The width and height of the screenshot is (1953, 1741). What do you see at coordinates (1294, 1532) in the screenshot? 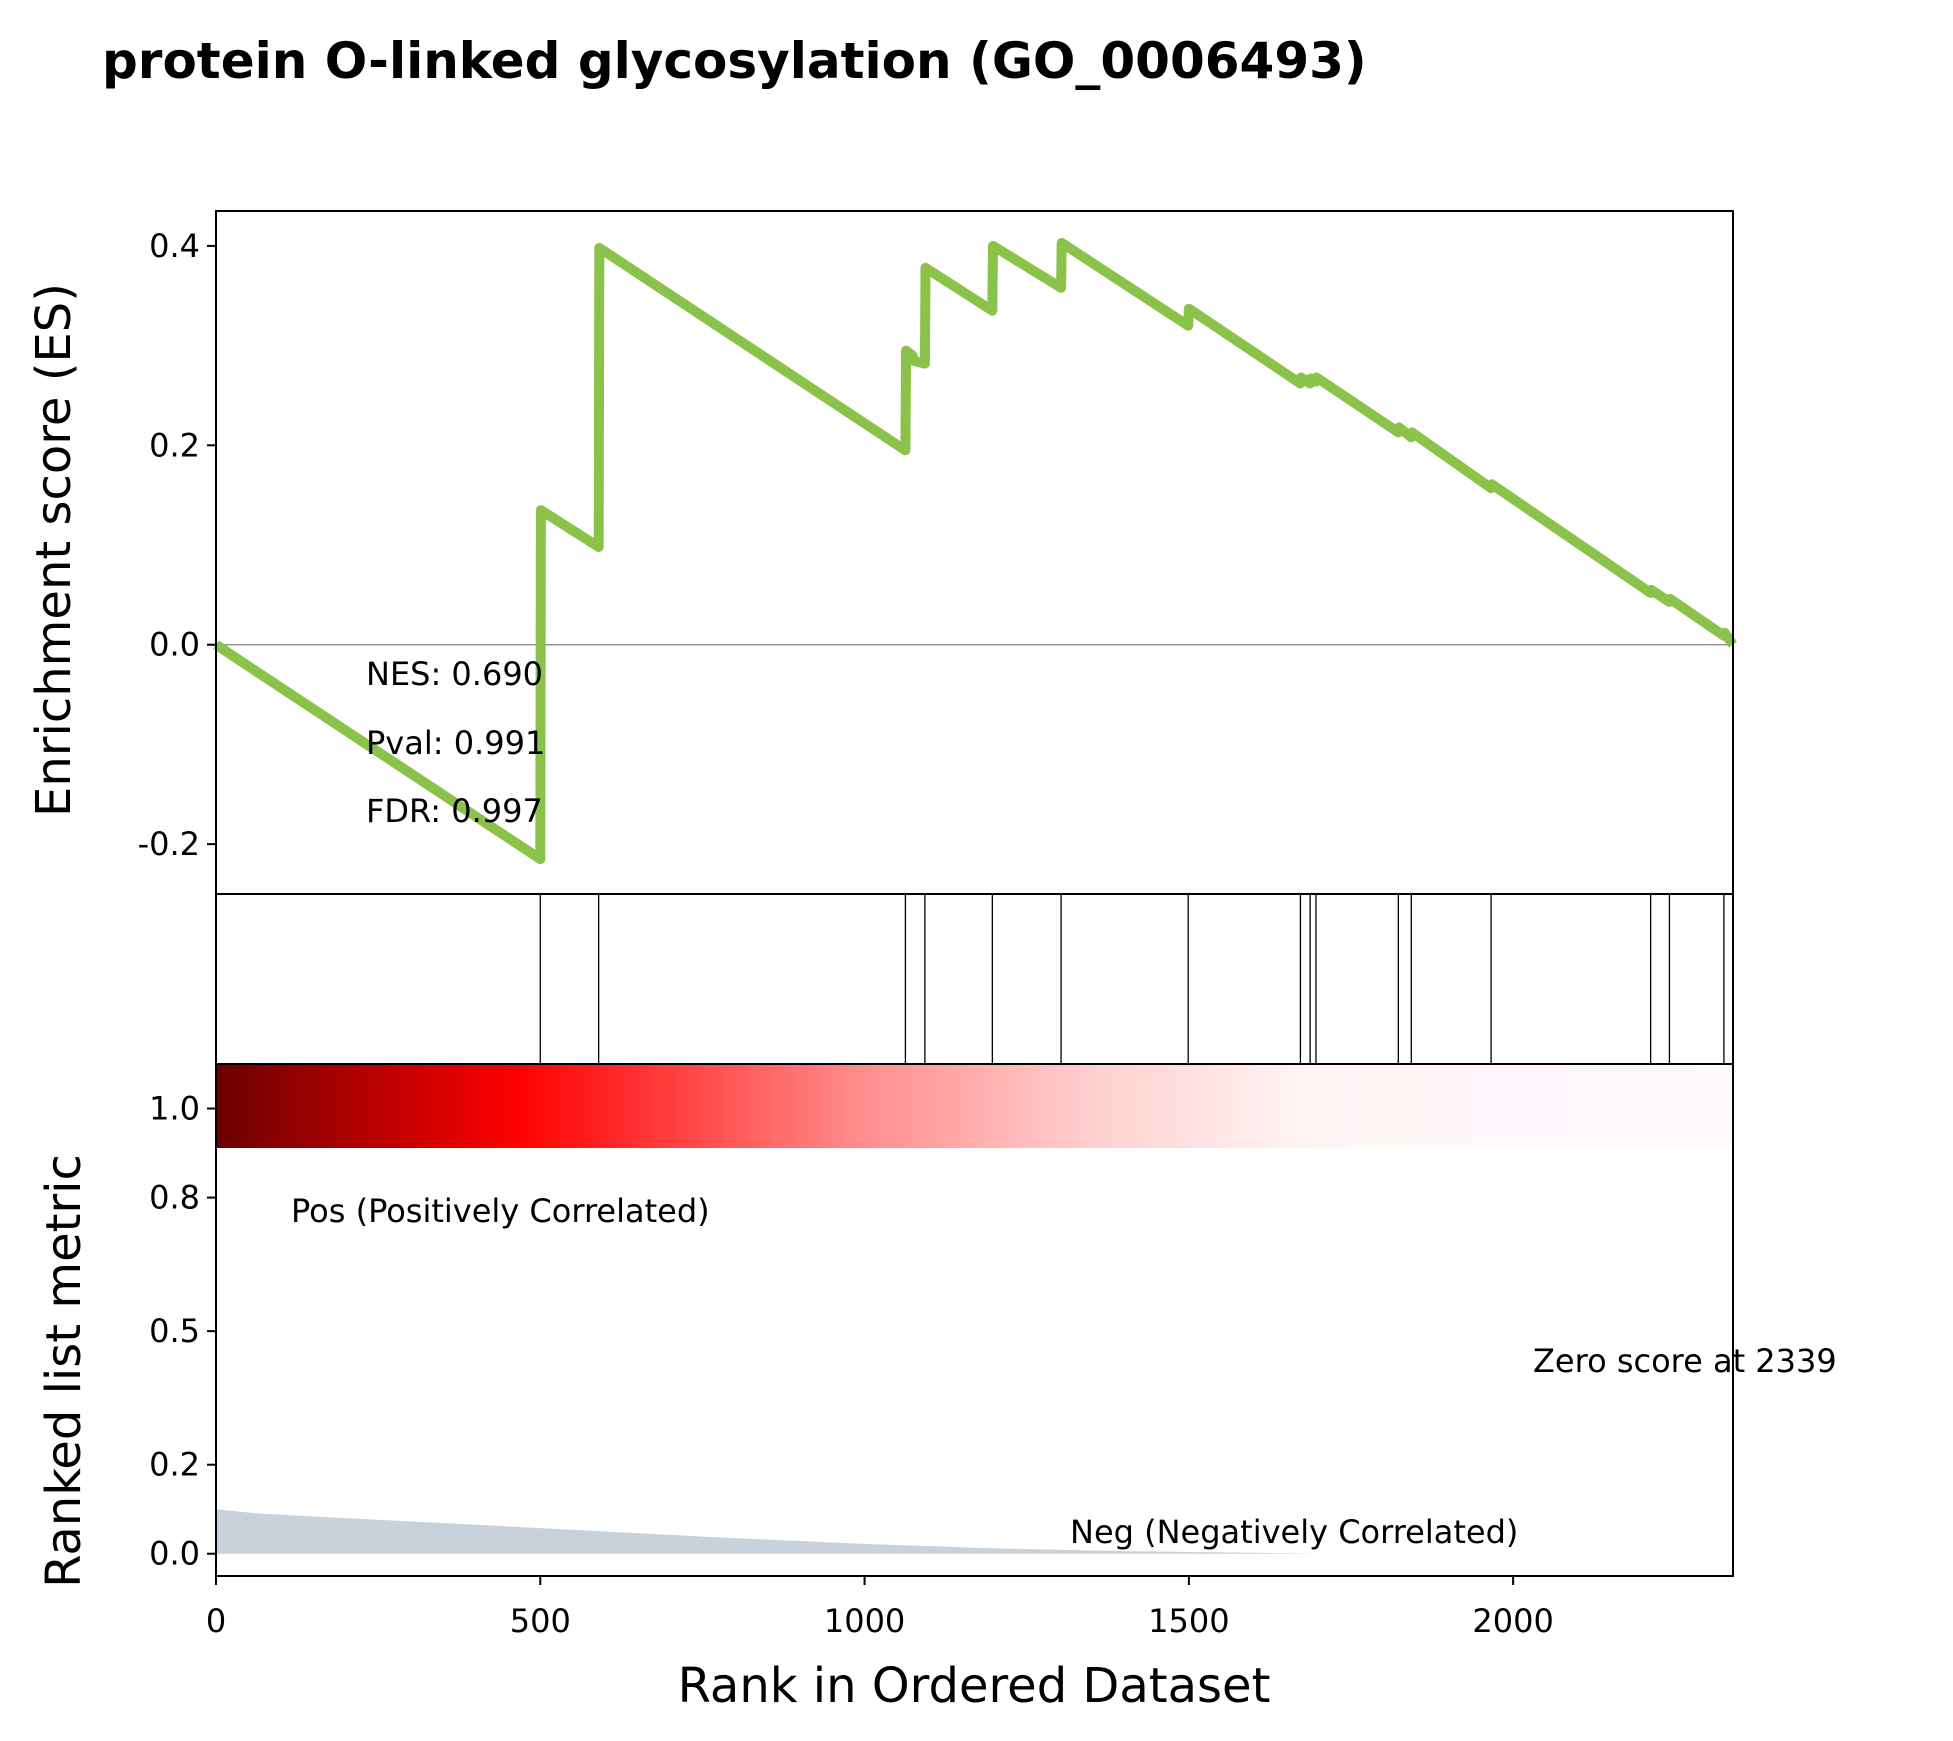
I see `neg-correlated-label: Neg (Negatively Correlated)` at bounding box center [1294, 1532].